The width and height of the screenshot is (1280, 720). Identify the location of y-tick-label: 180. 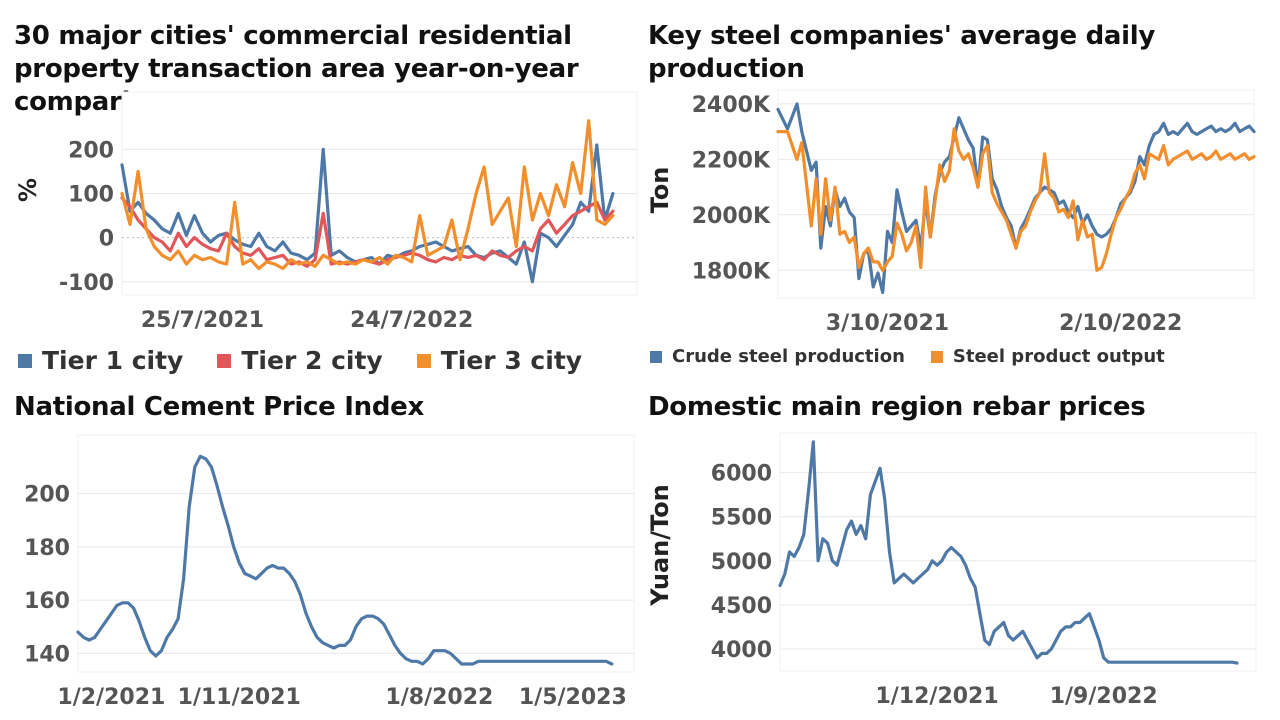
(47, 548).